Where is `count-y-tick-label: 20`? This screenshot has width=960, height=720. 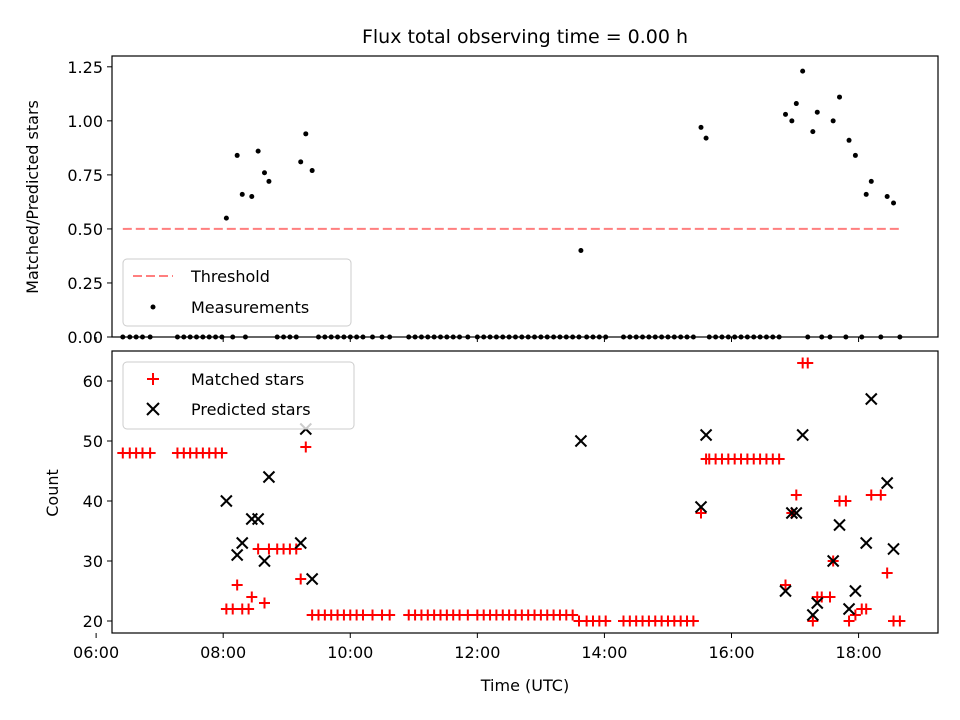 count-y-tick-label: 20 is located at coordinates (93, 621).